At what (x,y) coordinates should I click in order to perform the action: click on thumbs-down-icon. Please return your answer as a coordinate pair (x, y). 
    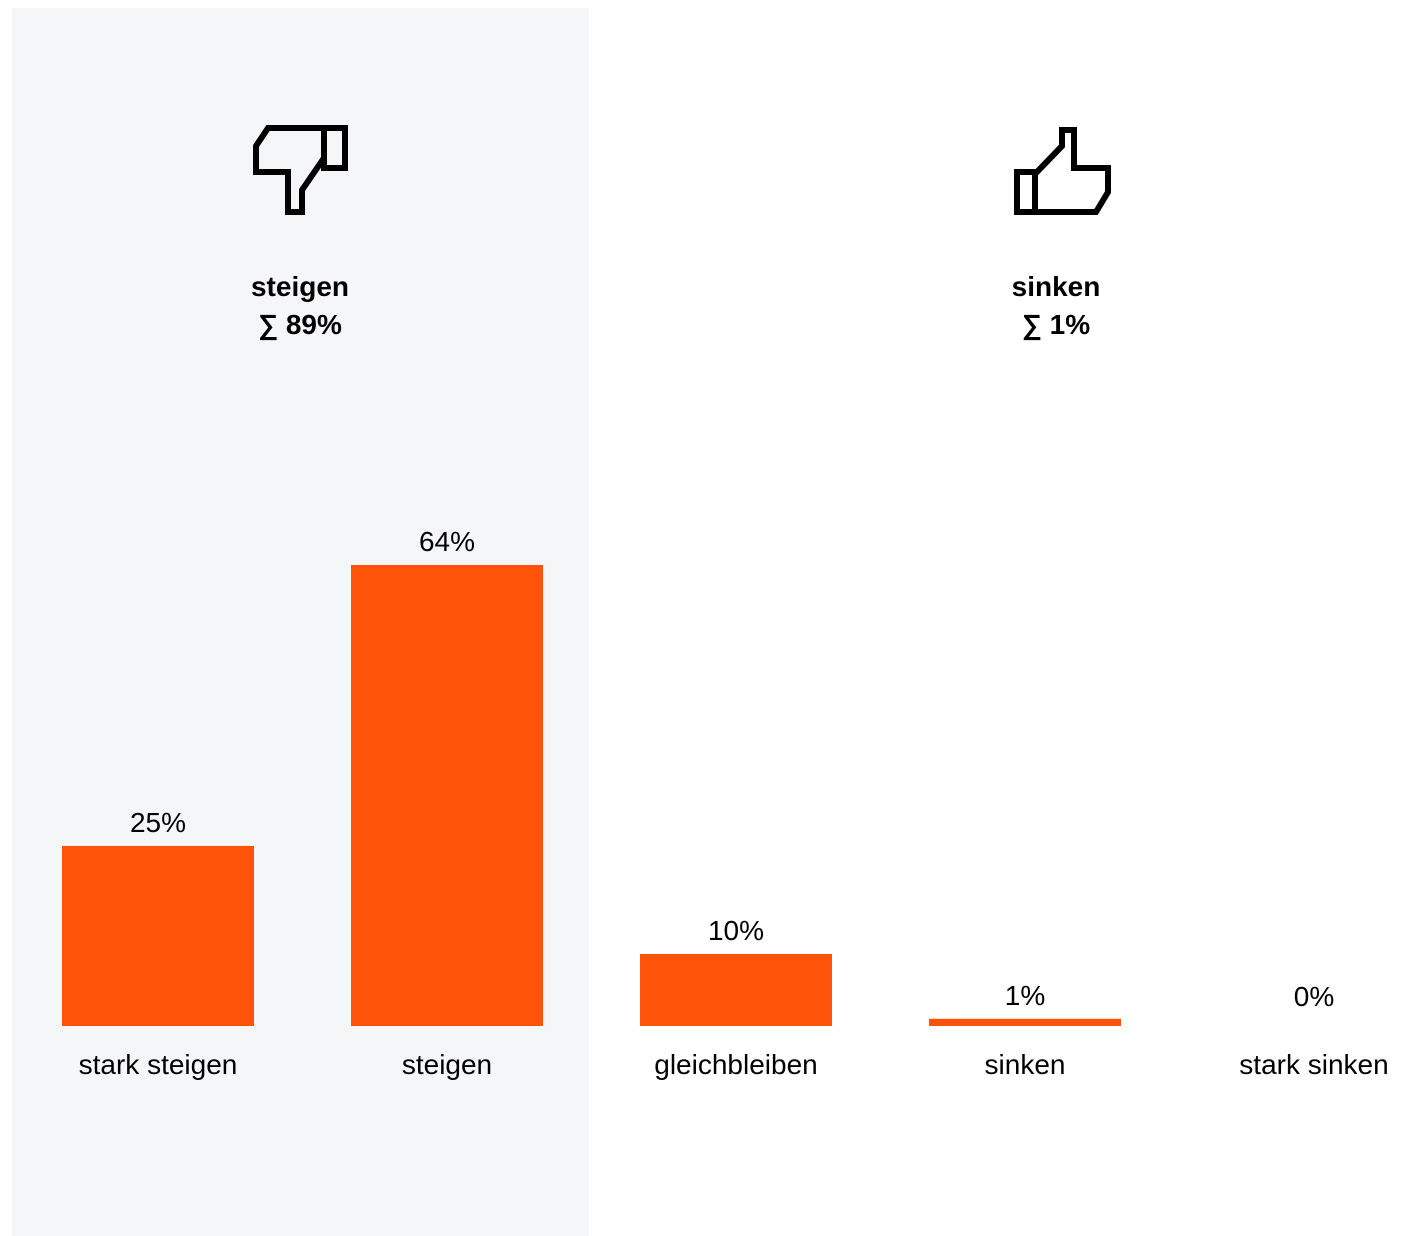
    Looking at the image, I should click on (300, 170).